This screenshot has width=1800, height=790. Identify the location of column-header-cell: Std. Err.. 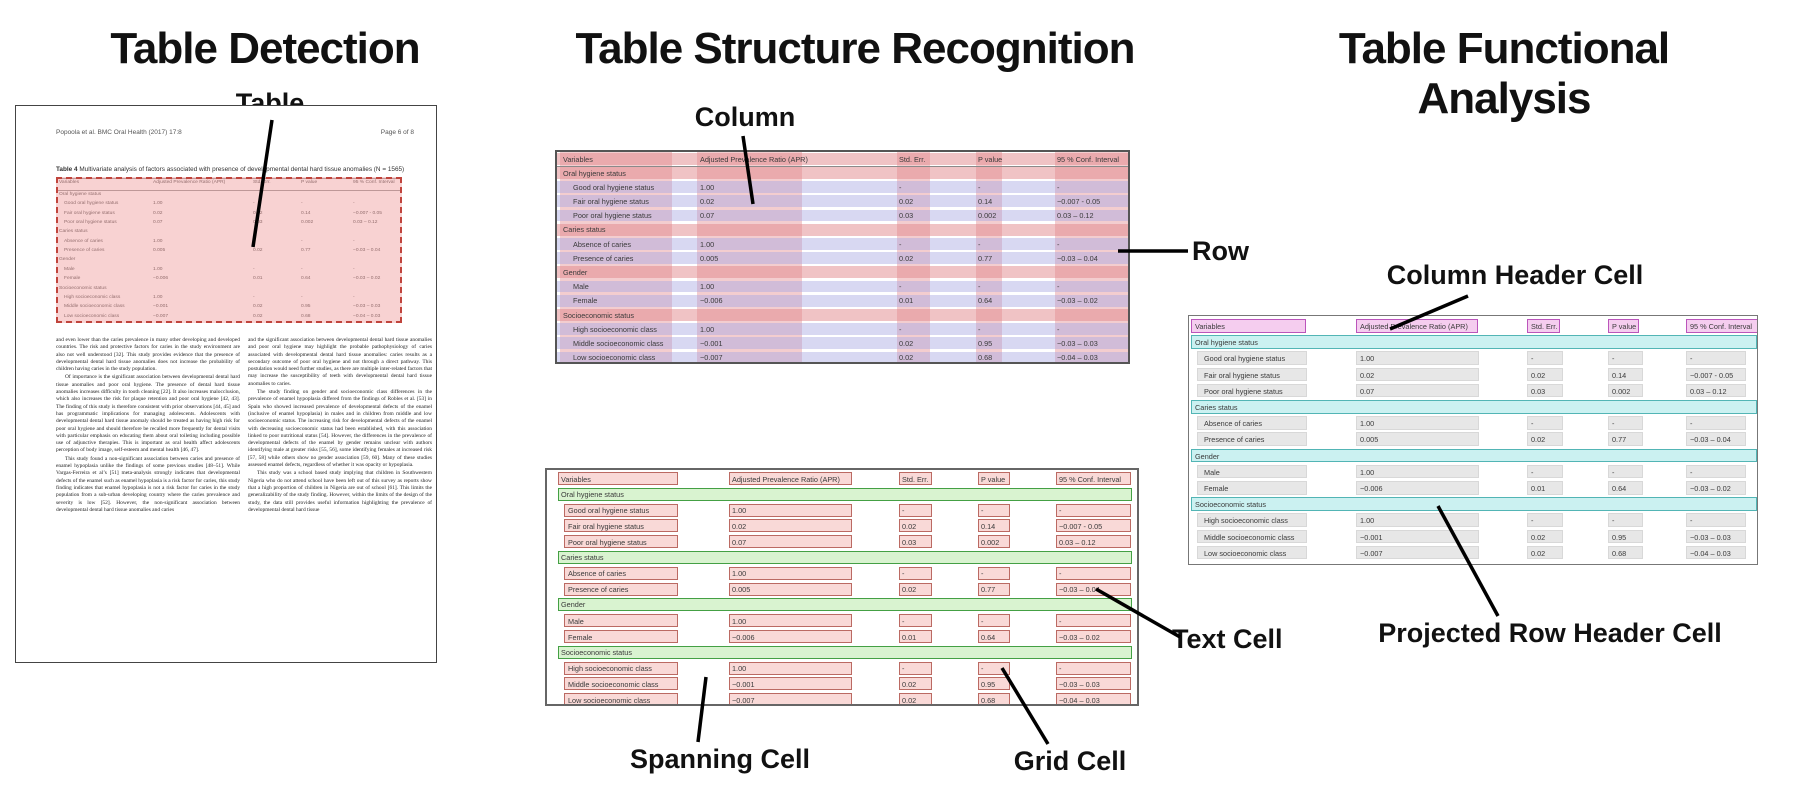
(1543, 326).